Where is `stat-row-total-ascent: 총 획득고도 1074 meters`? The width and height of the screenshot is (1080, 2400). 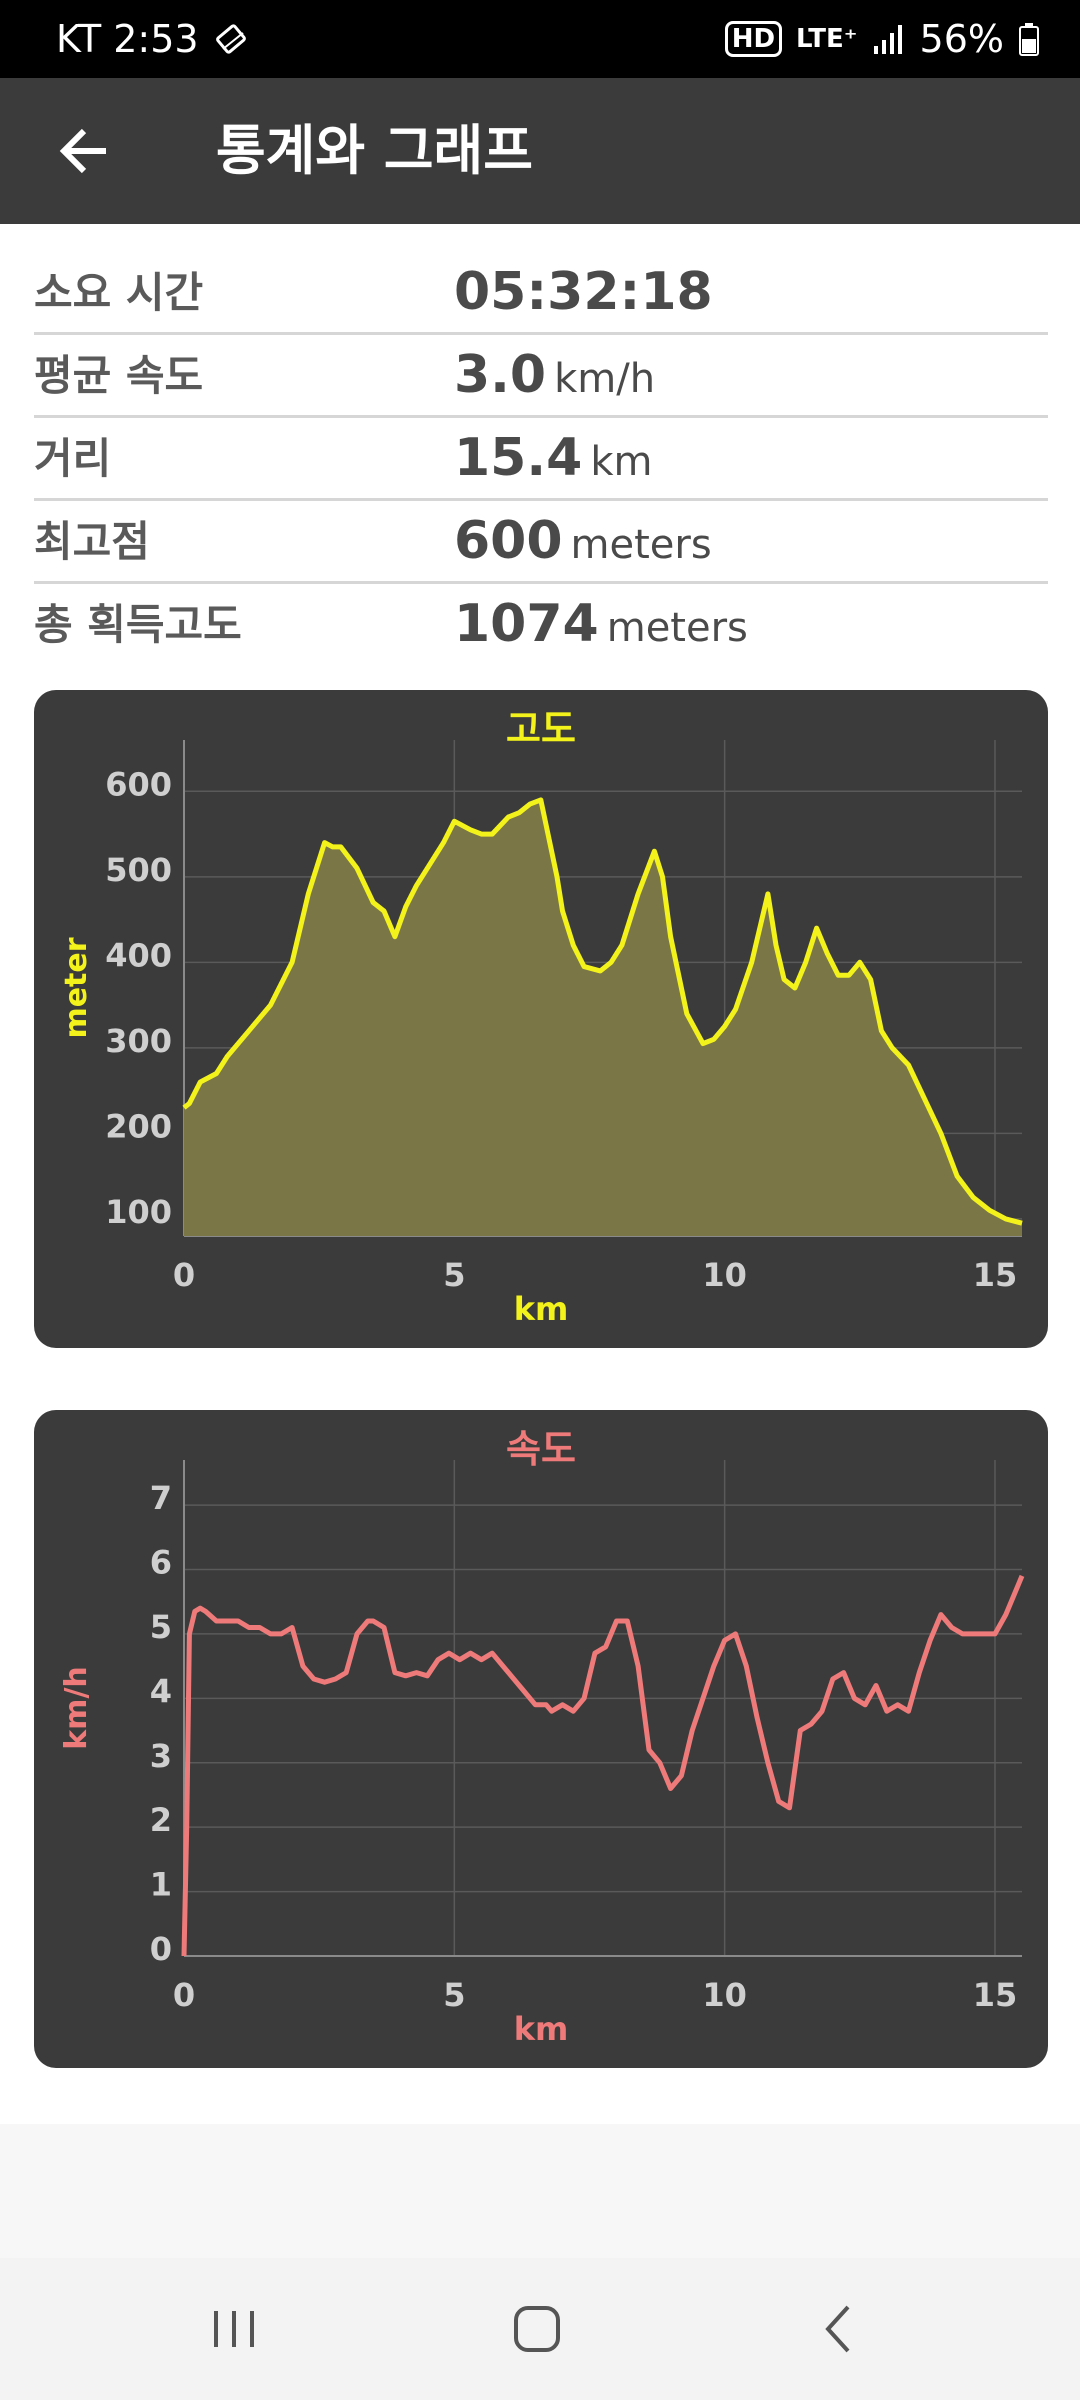 stat-row-total-ascent: 총 획득고도 1074 meters is located at coordinates (541, 624).